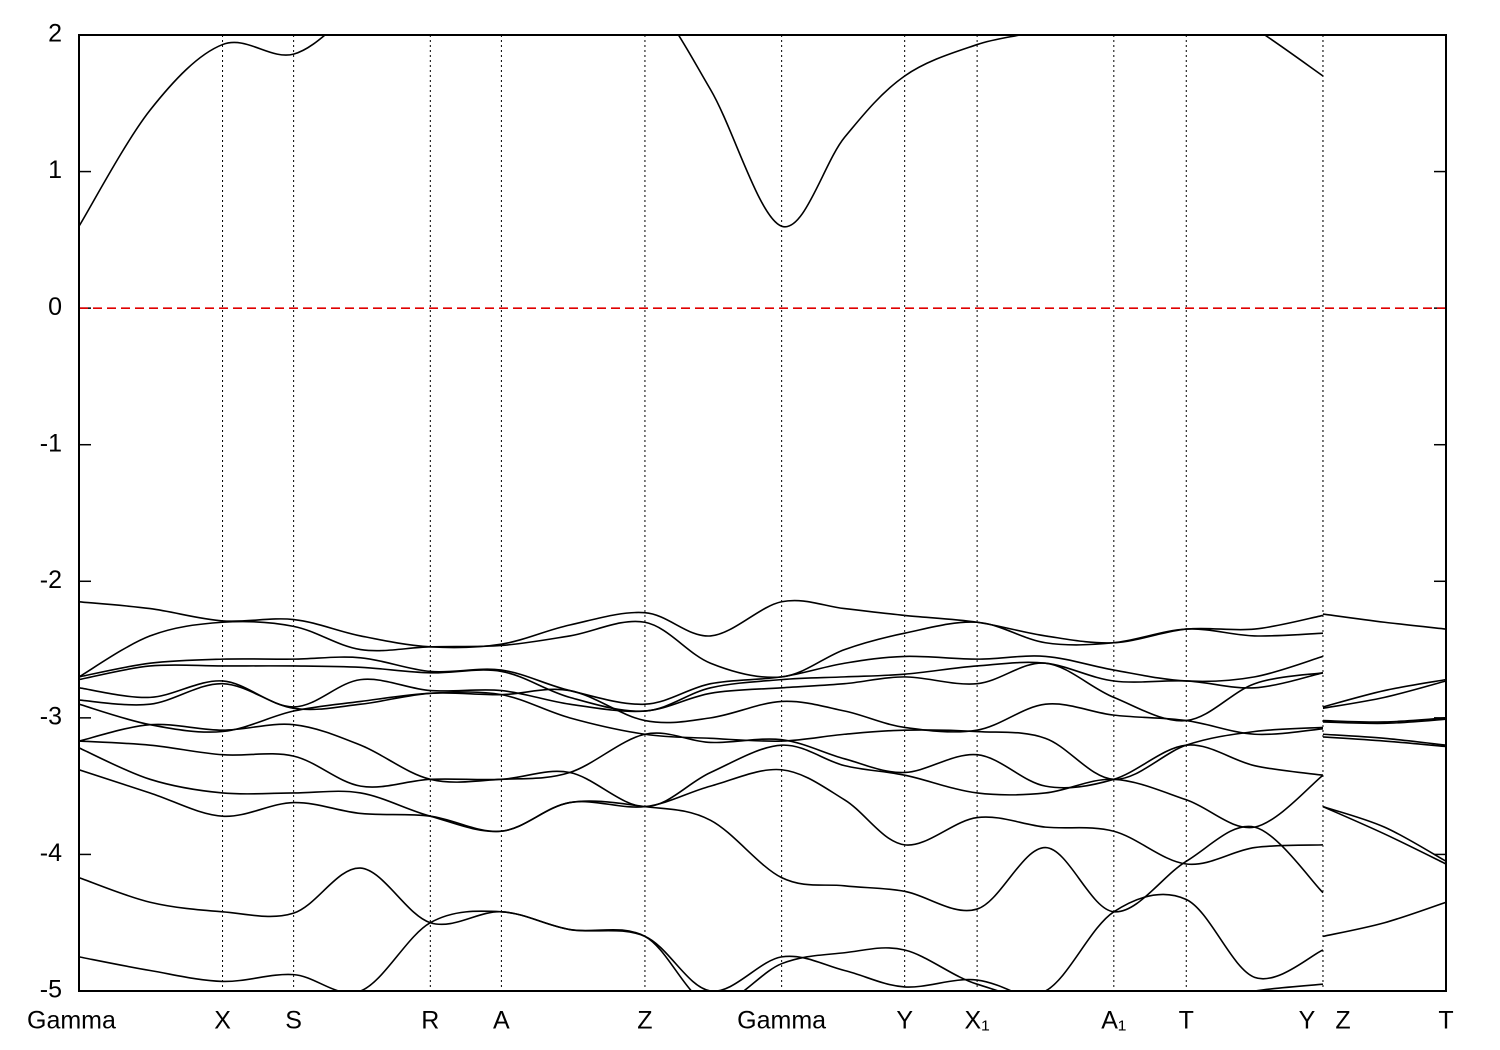 The width and height of the screenshot is (1500, 1050). Describe the element at coordinates (51, 580) in the screenshot. I see `y-tick-label: -2` at that location.